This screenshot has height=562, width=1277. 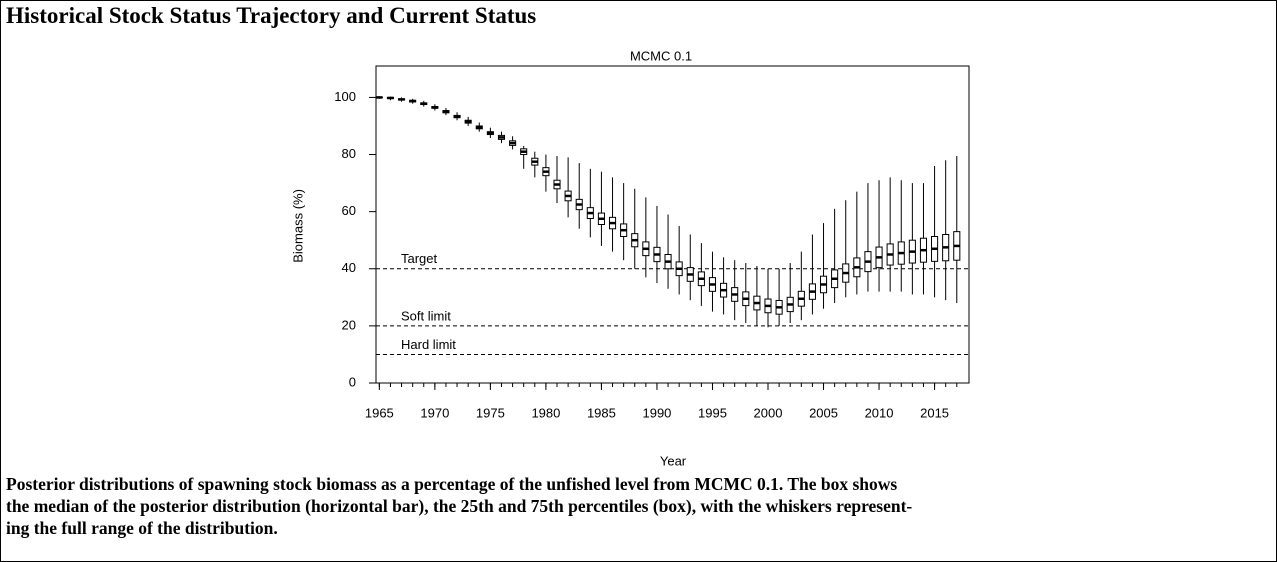 What do you see at coordinates (434, 412) in the screenshot?
I see `x-tick-label: 1970` at bounding box center [434, 412].